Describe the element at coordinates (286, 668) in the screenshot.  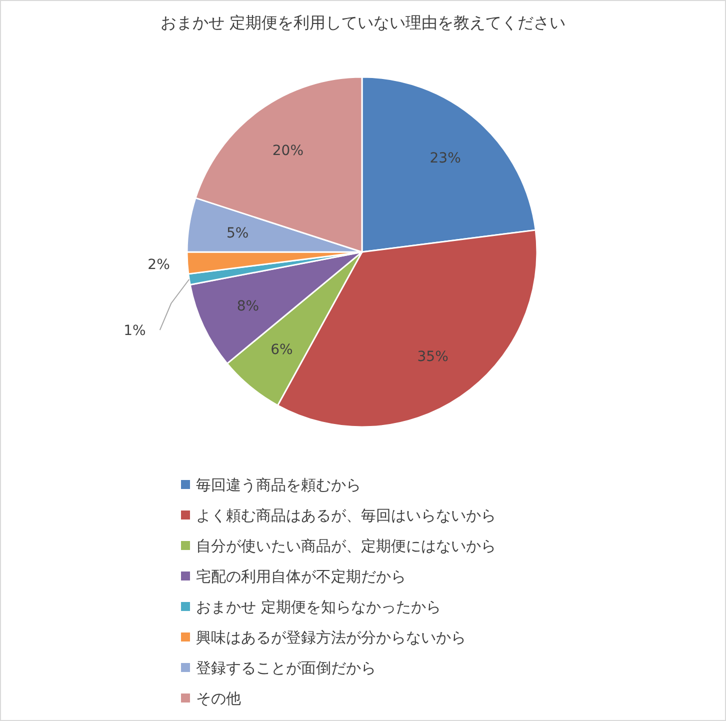
I see `legend-label: 登録することが面倒だから` at that location.